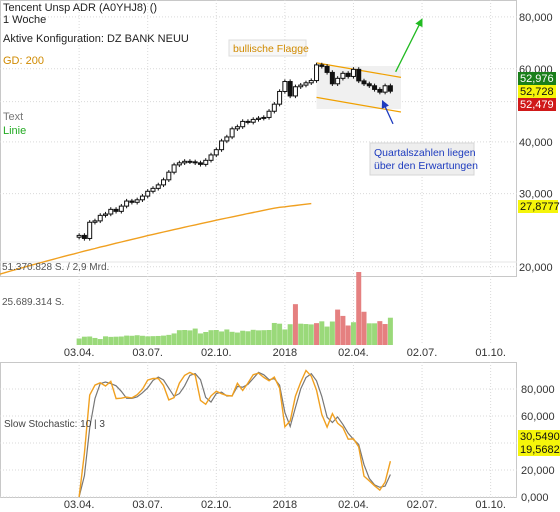  I want to click on stochastic-label: Slow Stochastic: 10 | 3, so click(54, 424).